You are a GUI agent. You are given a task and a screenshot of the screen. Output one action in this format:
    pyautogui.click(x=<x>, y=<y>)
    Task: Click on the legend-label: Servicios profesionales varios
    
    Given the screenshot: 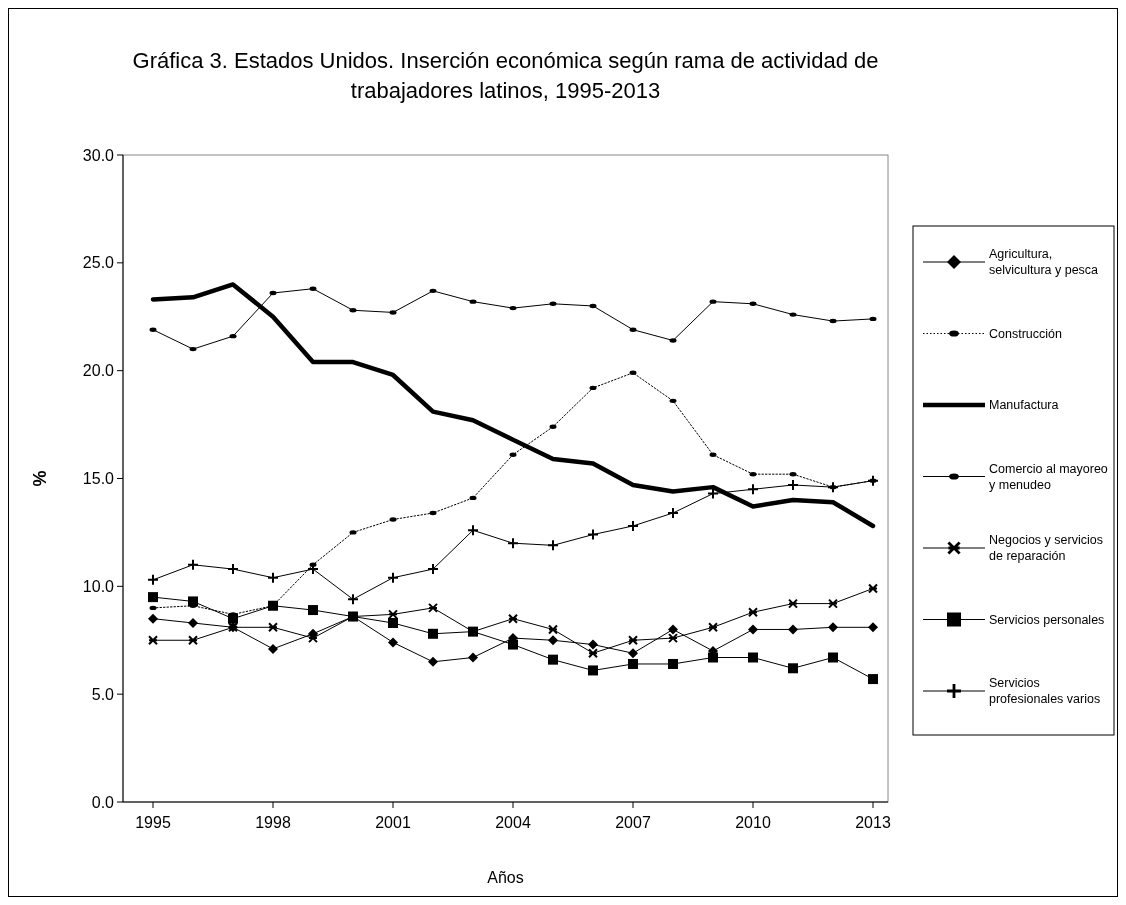 What is the action you would take?
    pyautogui.click(x=1045, y=691)
    